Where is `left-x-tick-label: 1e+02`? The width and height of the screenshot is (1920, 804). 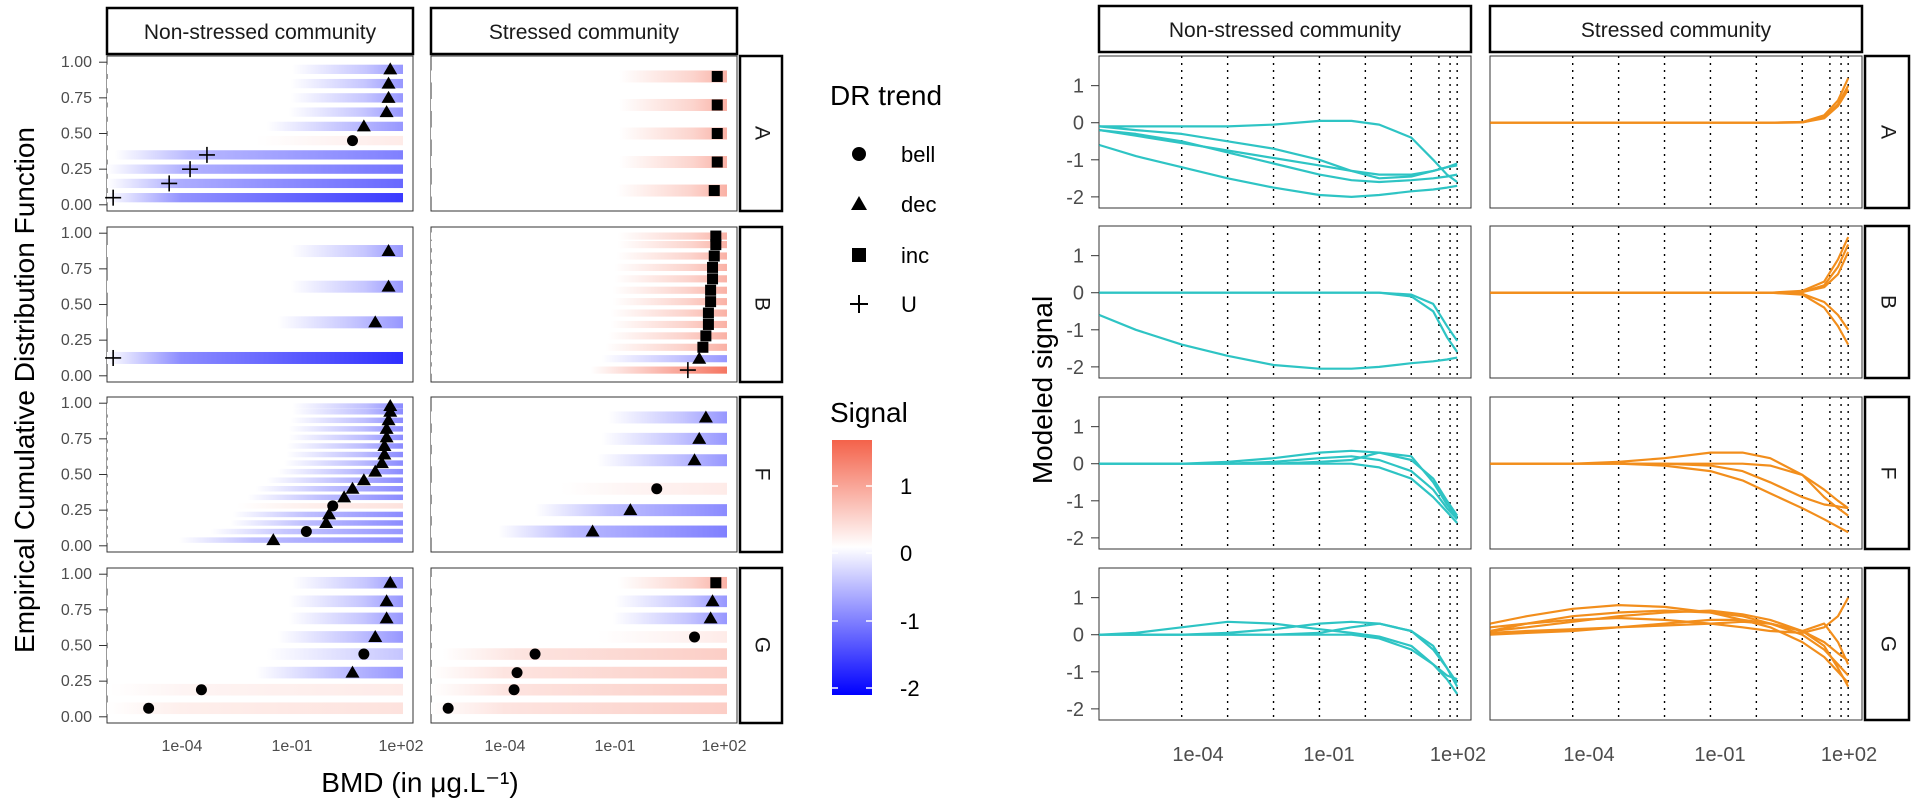 left-x-tick-label: 1e+02 is located at coordinates (724, 746).